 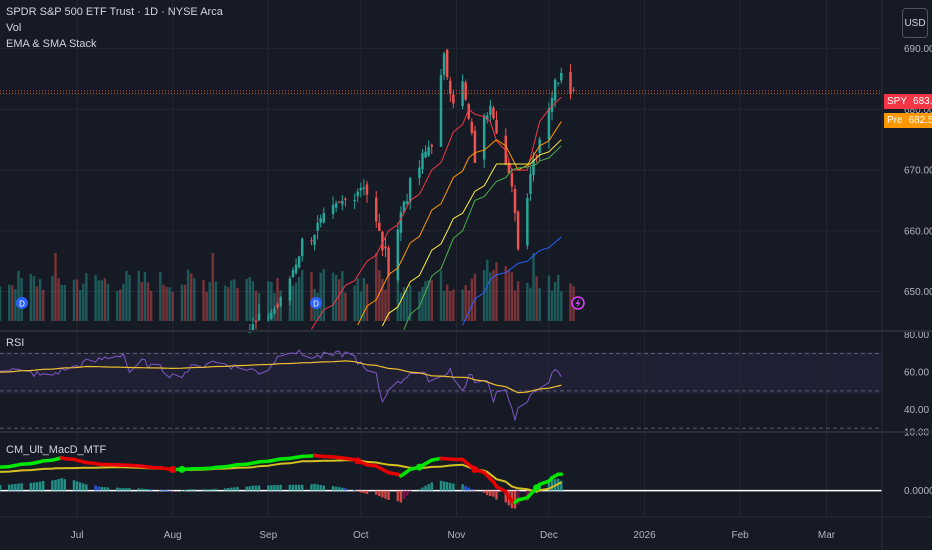 What do you see at coordinates (441, 481) in the screenshot?
I see `macd-pane` at bounding box center [441, 481].